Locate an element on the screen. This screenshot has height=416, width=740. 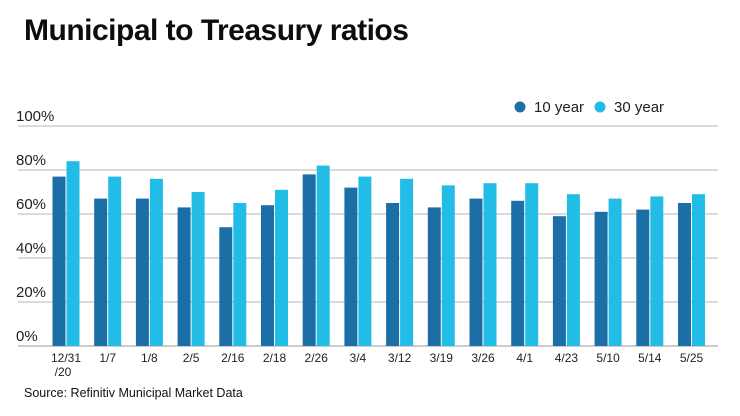
x-tick-label: 5/10 is located at coordinates (608, 358).